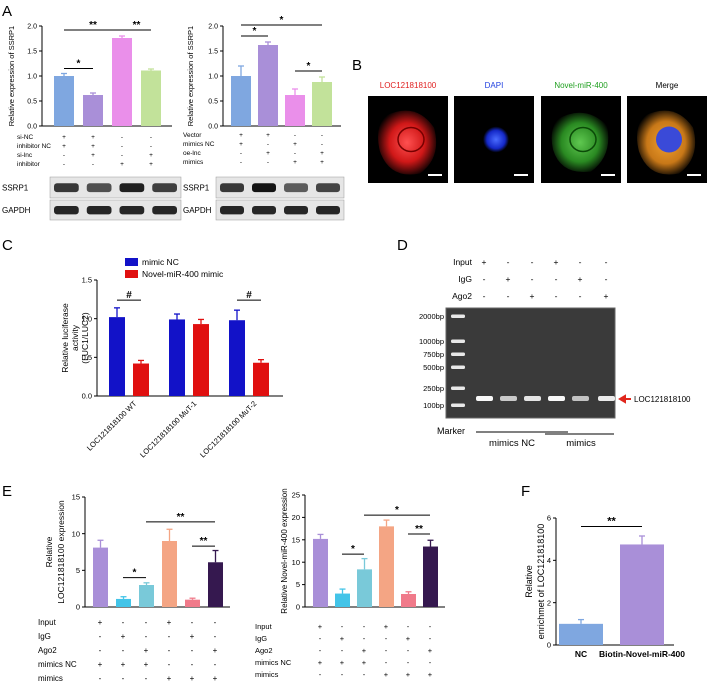  Describe the element at coordinates (75, 337) in the screenshot. I see `y-axis-label: activity` at that location.